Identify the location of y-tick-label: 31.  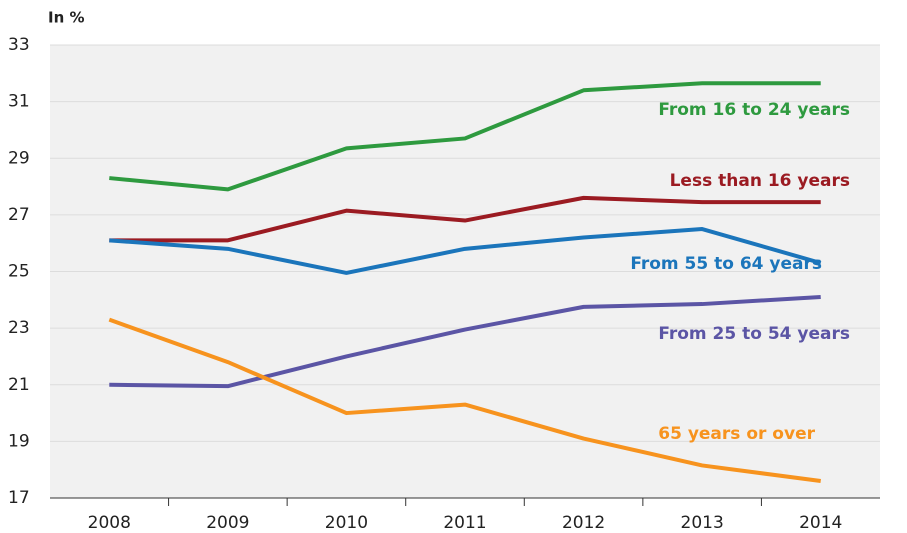
(19, 102).